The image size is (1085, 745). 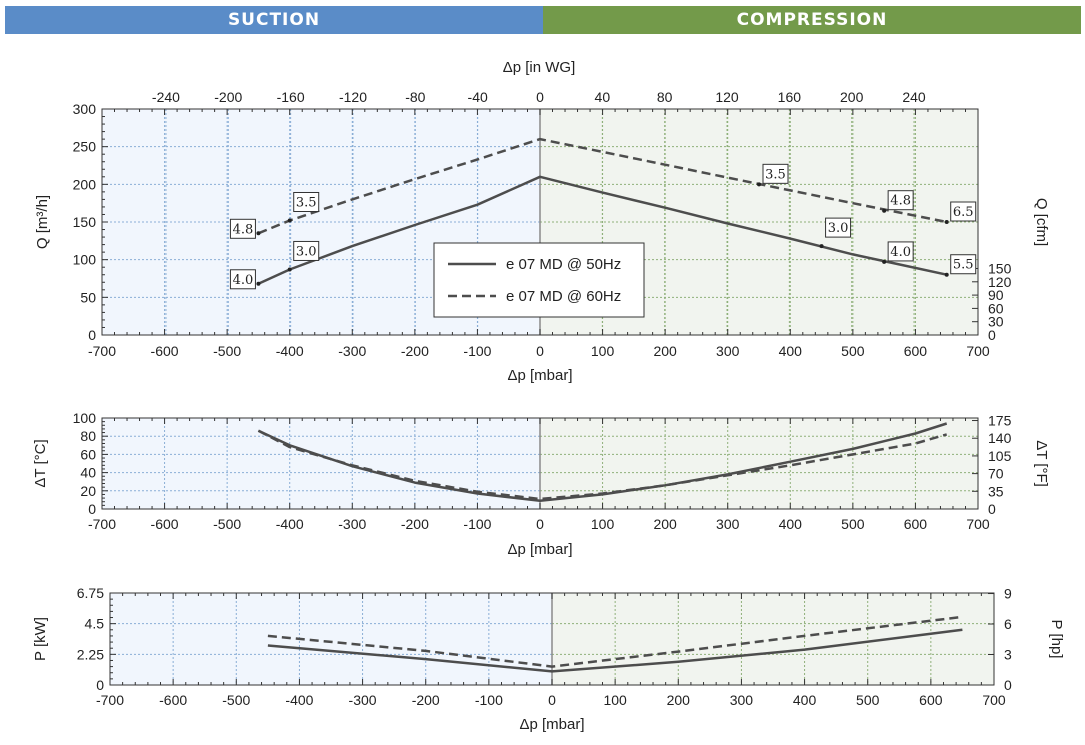 I want to click on y2-tick-label: 6, so click(x=1008, y=624).